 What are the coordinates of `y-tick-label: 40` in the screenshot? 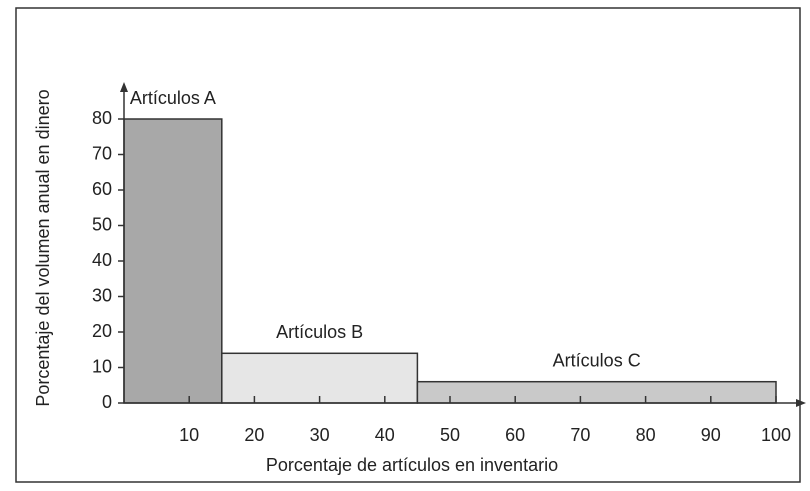 It's located at (102, 260).